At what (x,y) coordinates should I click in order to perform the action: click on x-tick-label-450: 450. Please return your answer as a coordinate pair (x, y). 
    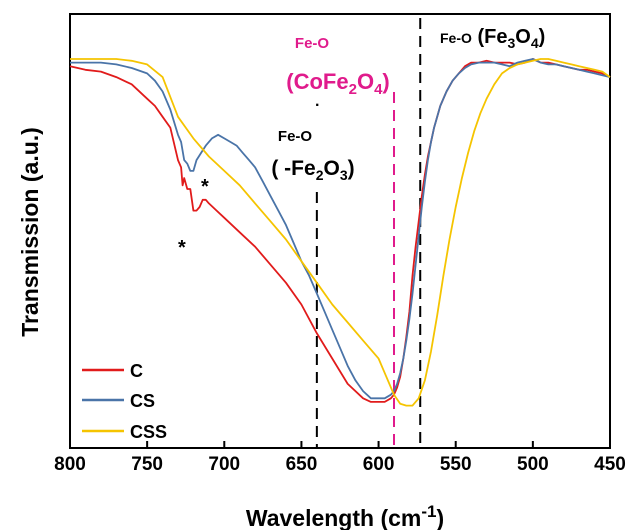
    Looking at the image, I should click on (610, 464).